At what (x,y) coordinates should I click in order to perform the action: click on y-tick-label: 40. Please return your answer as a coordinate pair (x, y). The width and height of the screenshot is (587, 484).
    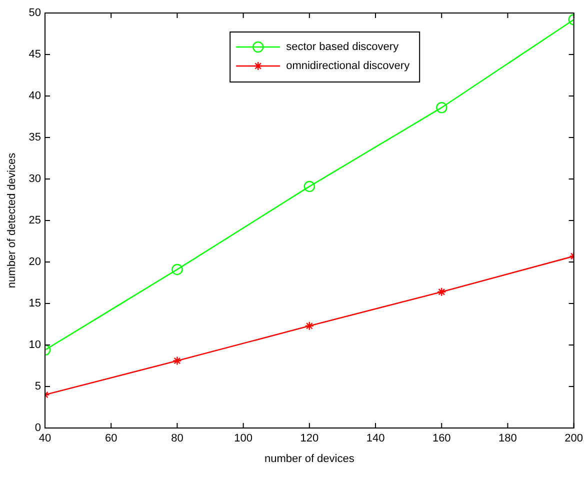
    Looking at the image, I should click on (34, 96).